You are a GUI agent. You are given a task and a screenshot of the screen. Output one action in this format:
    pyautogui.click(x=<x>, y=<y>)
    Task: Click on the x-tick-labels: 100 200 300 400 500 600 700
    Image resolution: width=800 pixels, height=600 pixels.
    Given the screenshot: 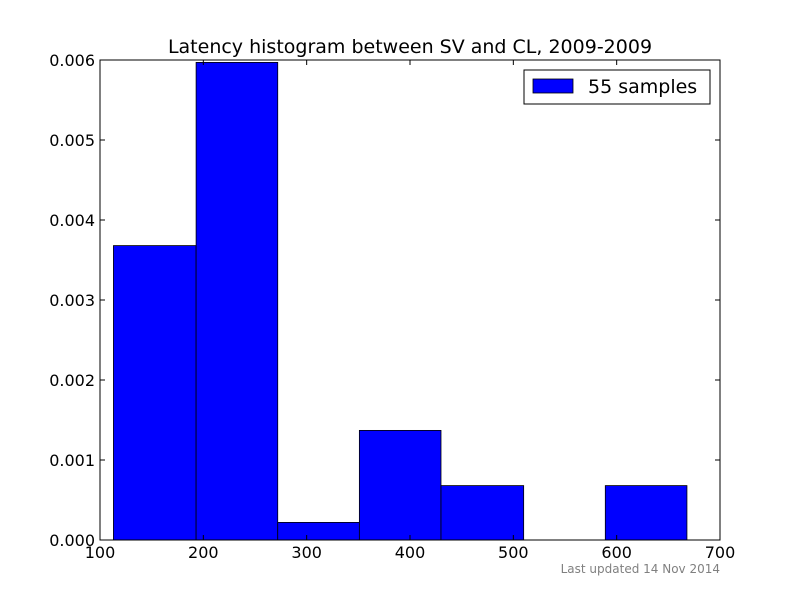 What is the action you would take?
    pyautogui.click(x=410, y=552)
    